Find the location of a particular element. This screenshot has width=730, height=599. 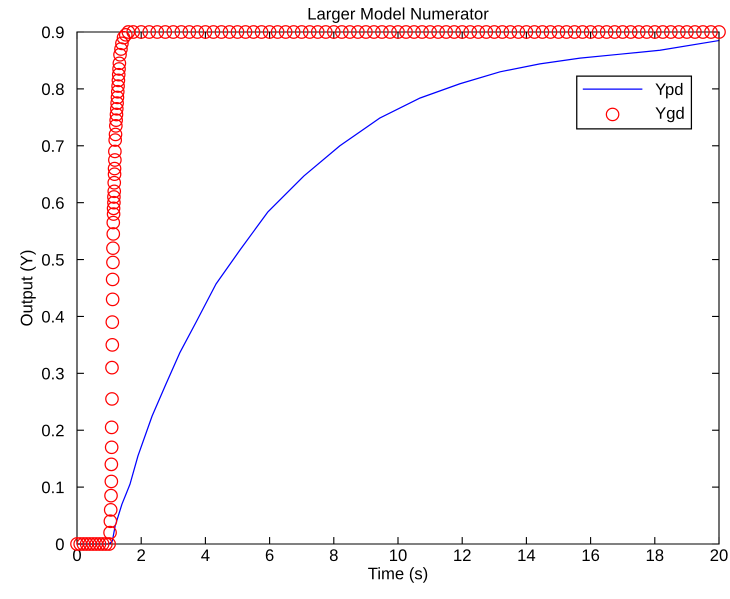

y-tick-label: 0.4 is located at coordinates (53, 316).